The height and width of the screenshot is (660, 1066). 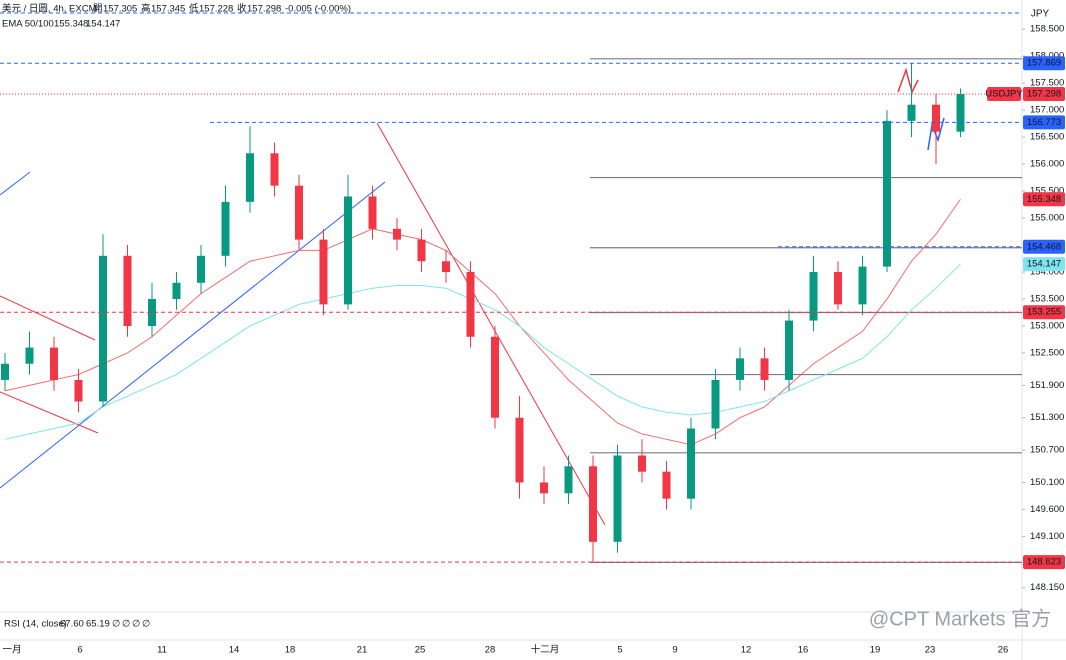 I want to click on y-tick-label: 157.500, so click(x=1047, y=83).